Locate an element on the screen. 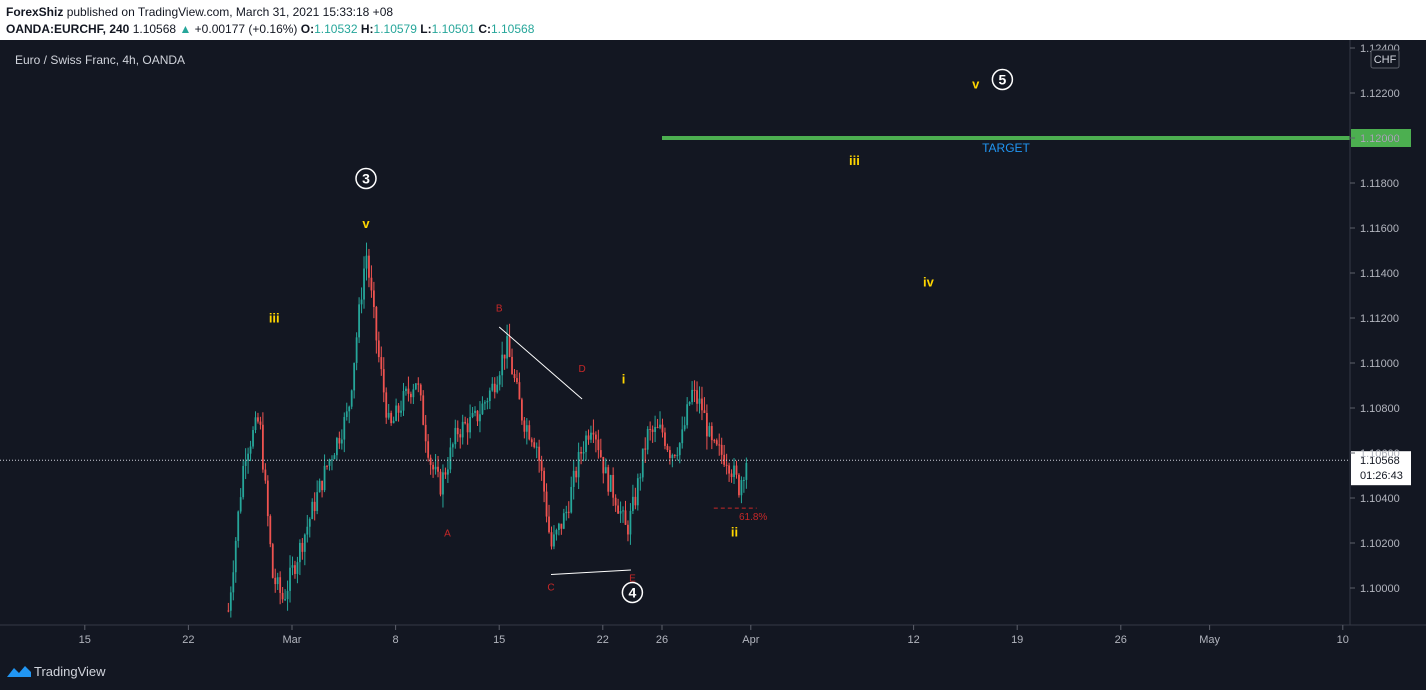  wave-label-red: B is located at coordinates (499, 308).